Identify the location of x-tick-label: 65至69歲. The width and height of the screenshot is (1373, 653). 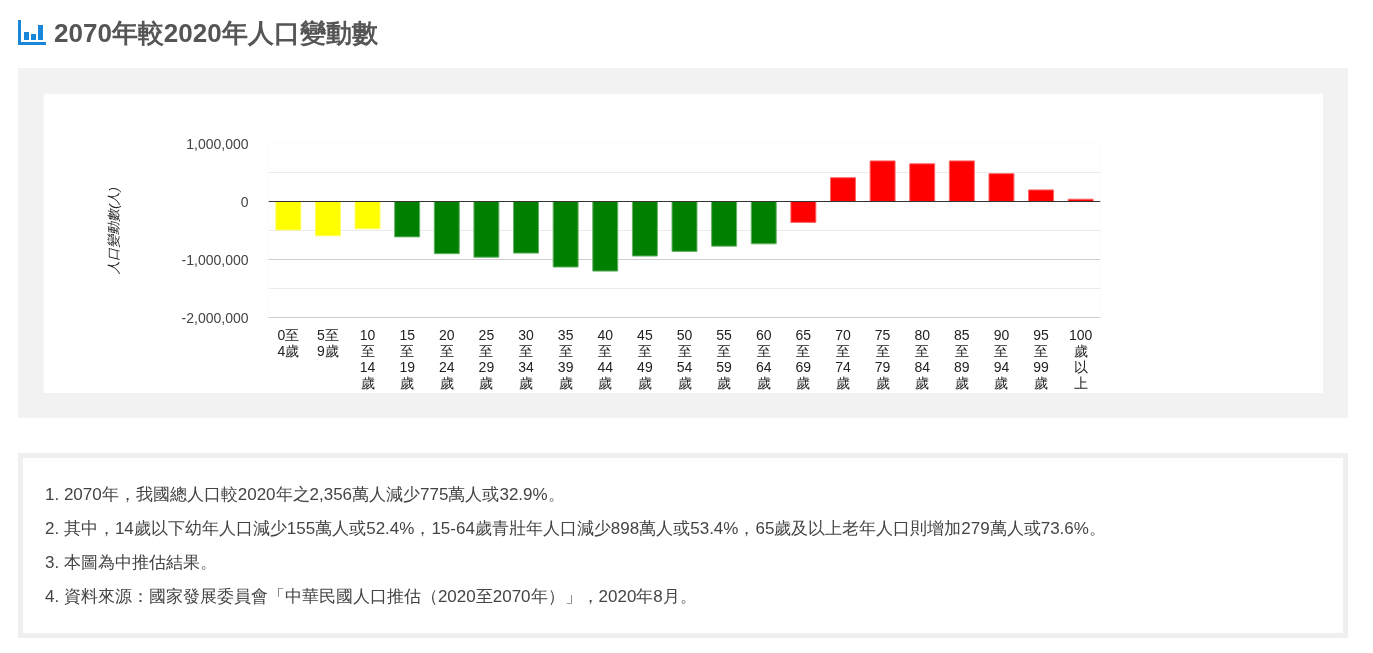
(803, 358).